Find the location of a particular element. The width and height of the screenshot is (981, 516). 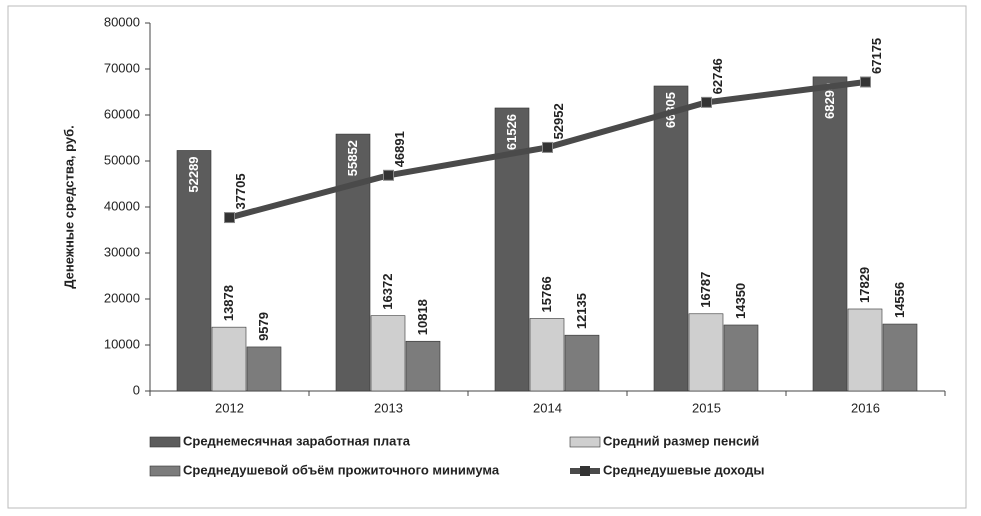

y-tick-label: 40000 is located at coordinates (122, 205).